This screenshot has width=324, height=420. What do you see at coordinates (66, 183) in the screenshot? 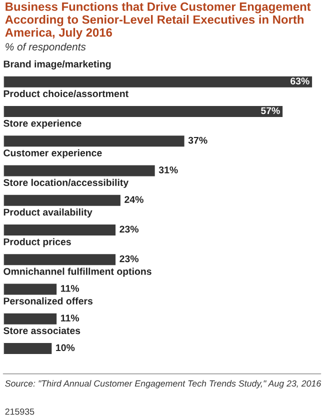
I see `y-tick-label: Store location/accessibility` at bounding box center [66, 183].